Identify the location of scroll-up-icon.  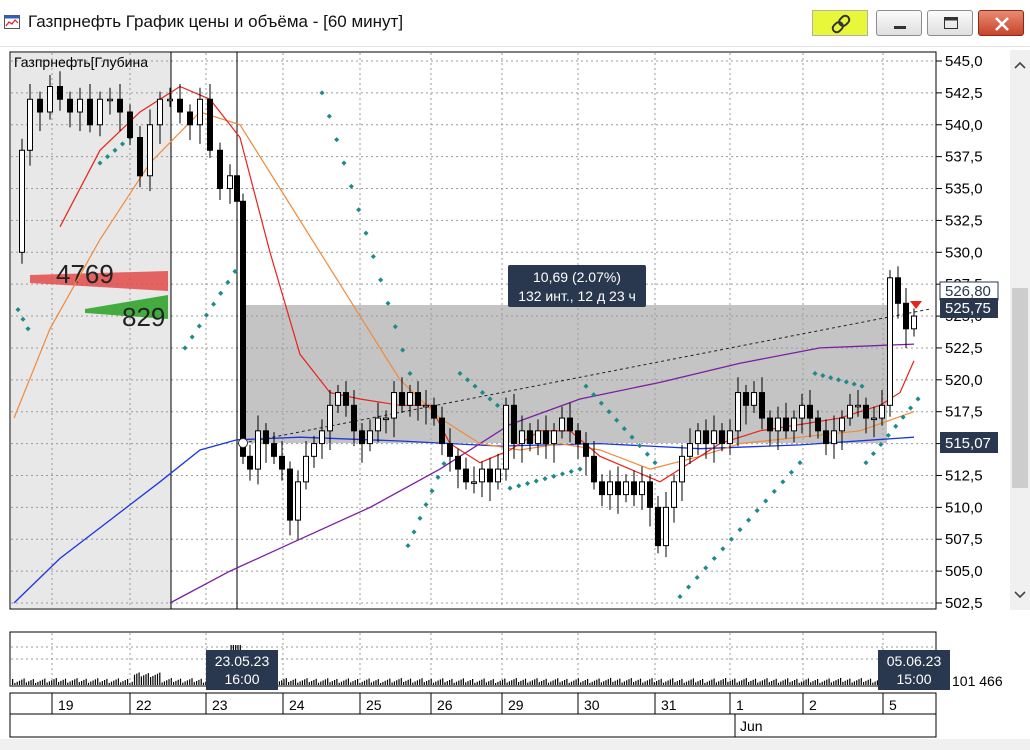
(1020, 65).